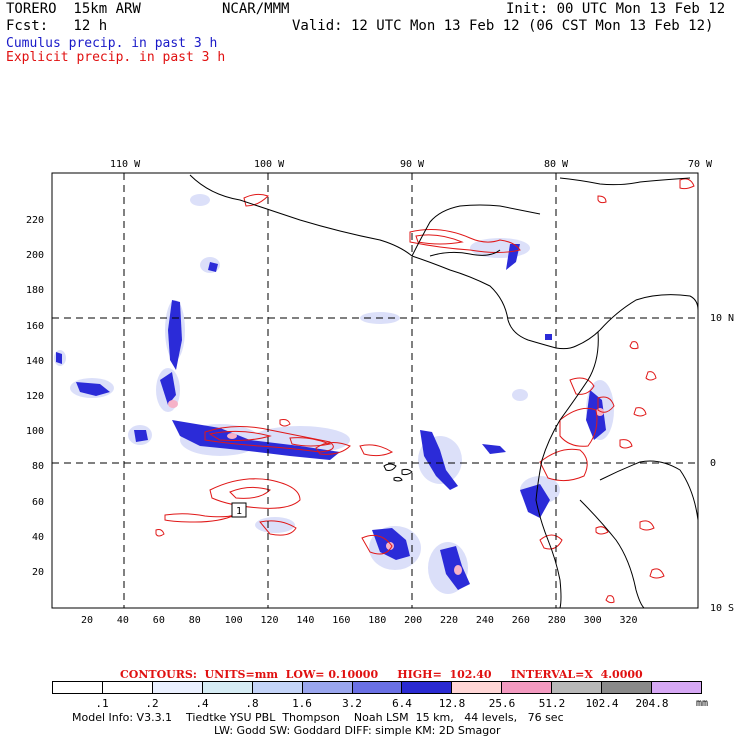 The height and width of the screenshot is (740, 740). Describe the element at coordinates (158, 620) in the screenshot. I see `x-grid-index-60: 60` at that location.